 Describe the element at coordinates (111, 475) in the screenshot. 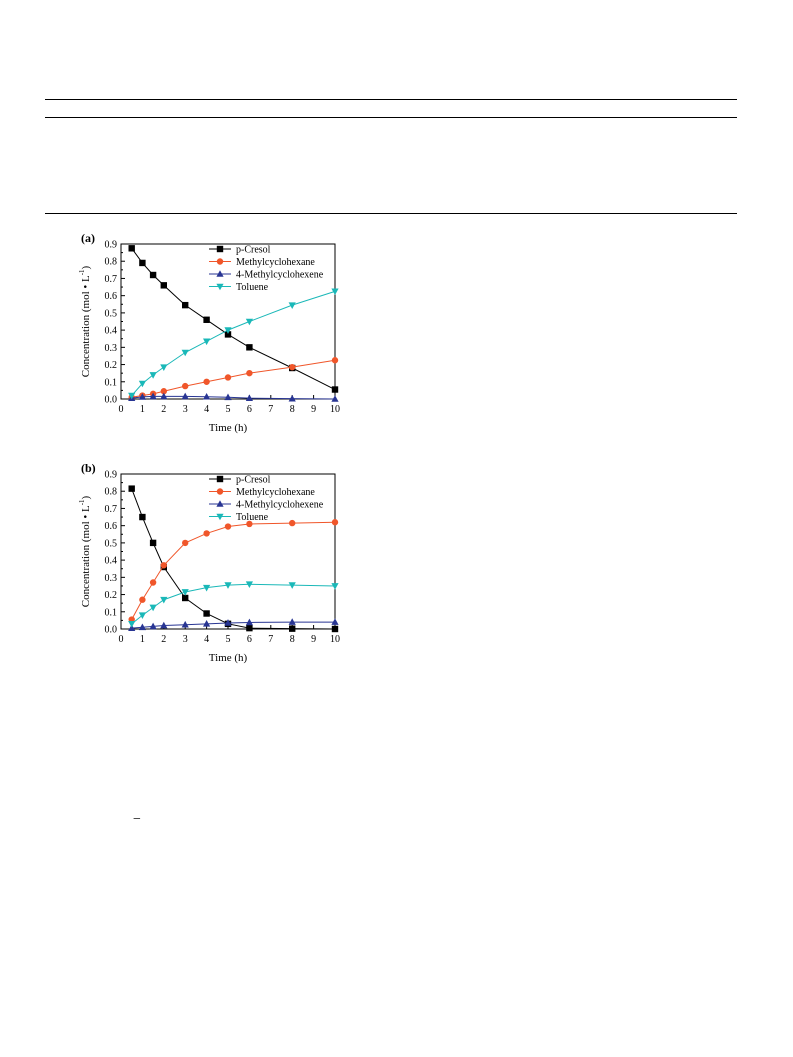

I see `chart-b-ytick-label: 0.9` at that location.